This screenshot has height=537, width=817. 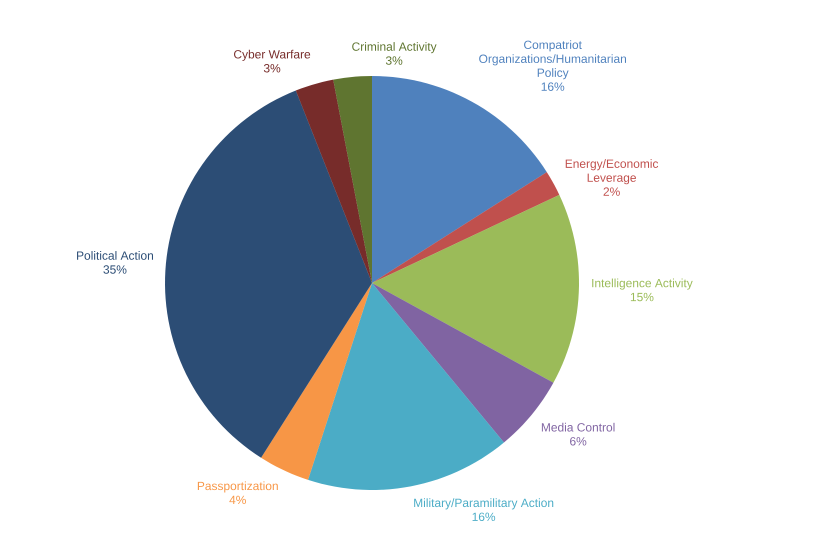 I want to click on data-label: 15%, so click(x=642, y=297).